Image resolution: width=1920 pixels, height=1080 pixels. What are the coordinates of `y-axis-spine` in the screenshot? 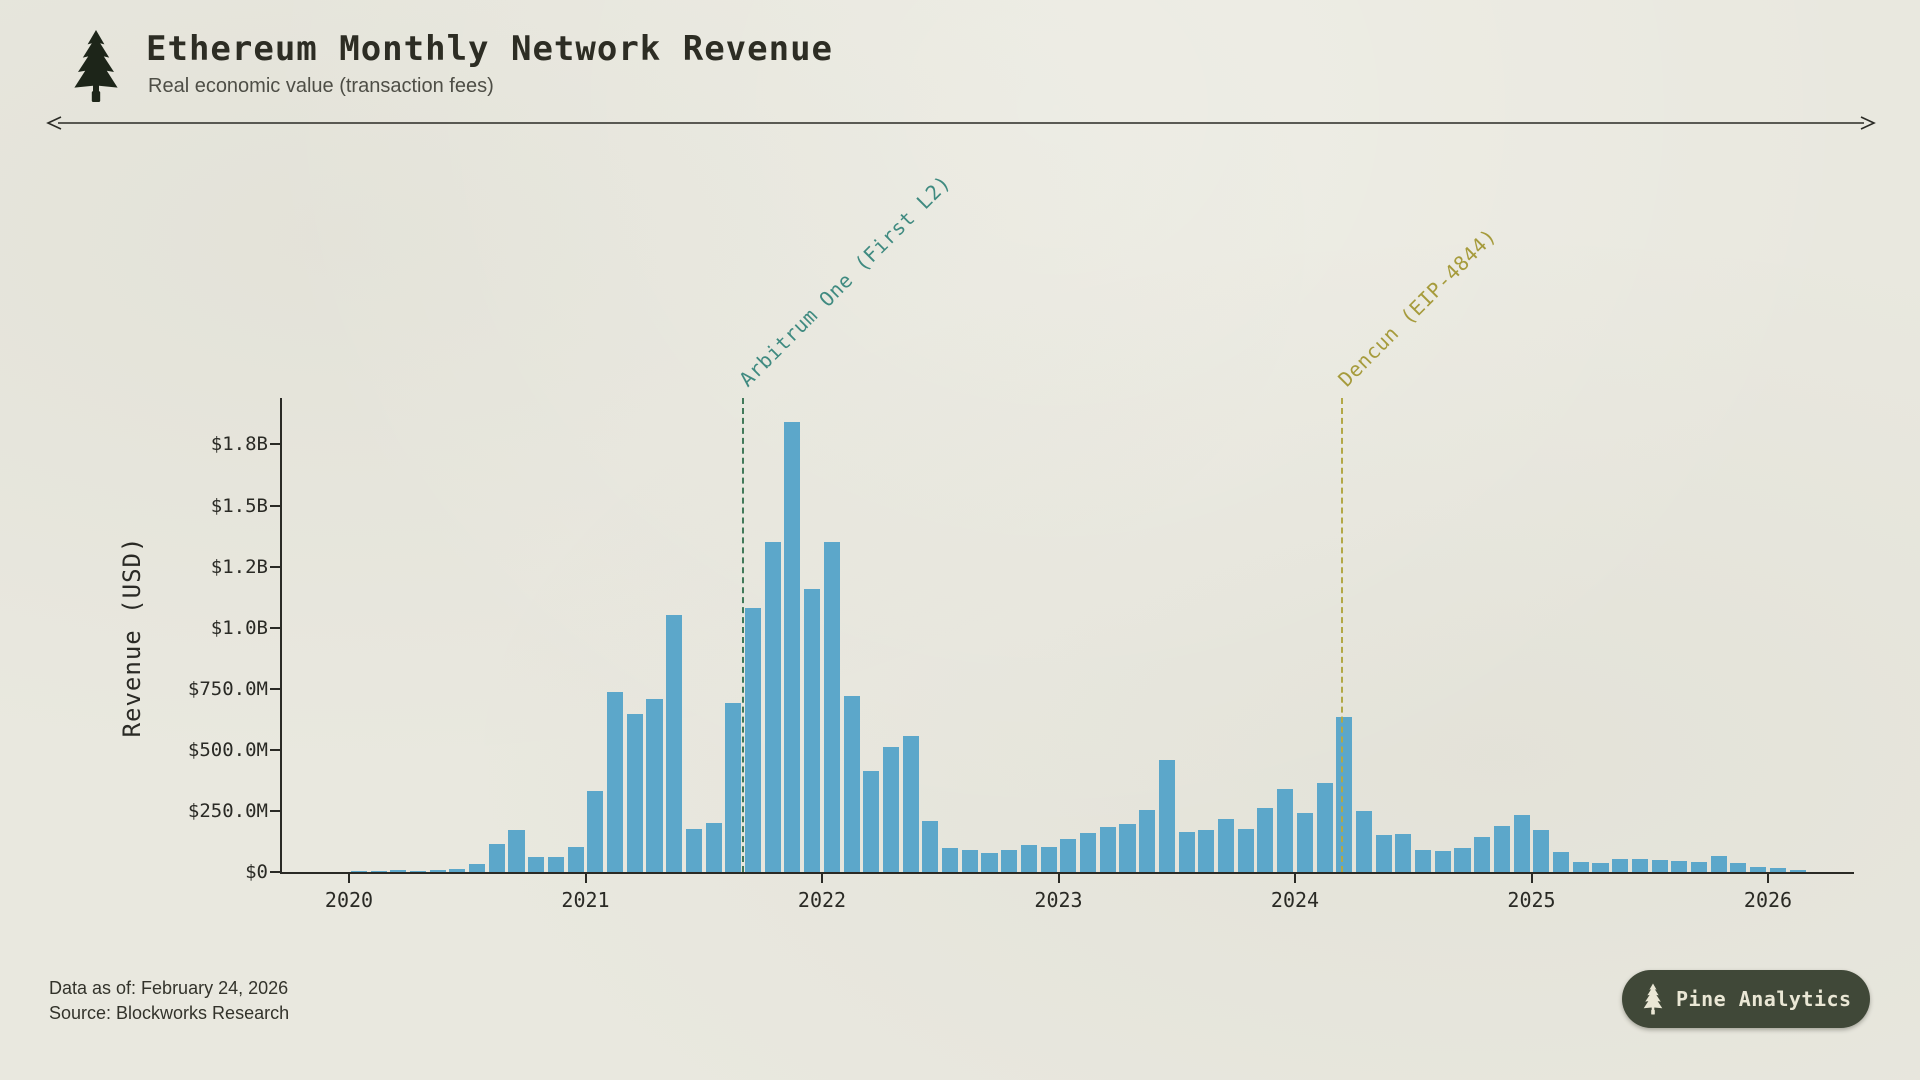 It's located at (281, 636).